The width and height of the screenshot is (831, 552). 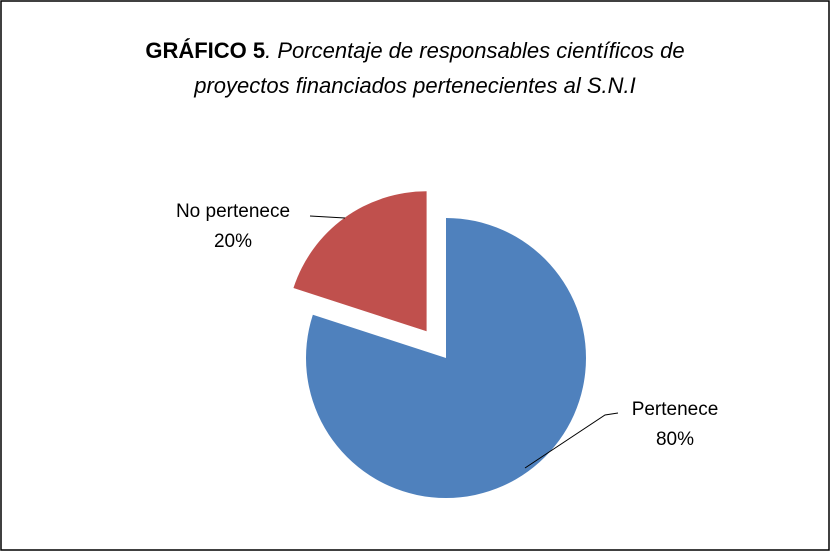 What do you see at coordinates (233, 241) in the screenshot?
I see `data-label-value: 20%` at bounding box center [233, 241].